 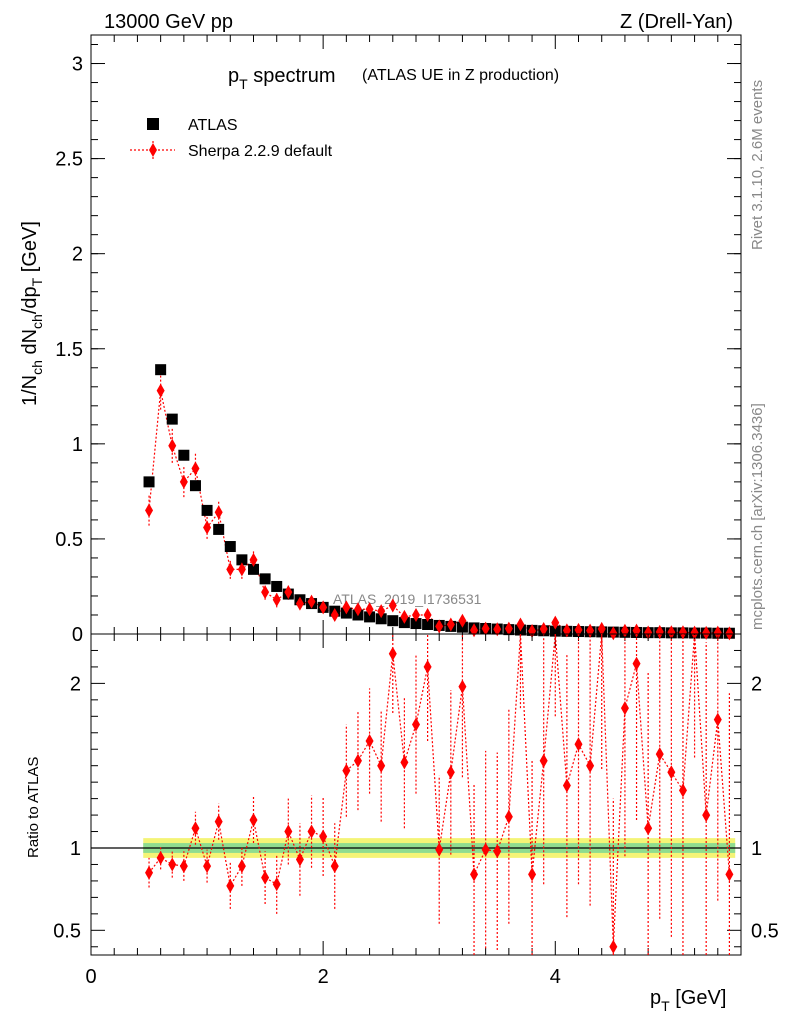 I want to click on title-main-rest: spectrum, so click(x=292, y=76).